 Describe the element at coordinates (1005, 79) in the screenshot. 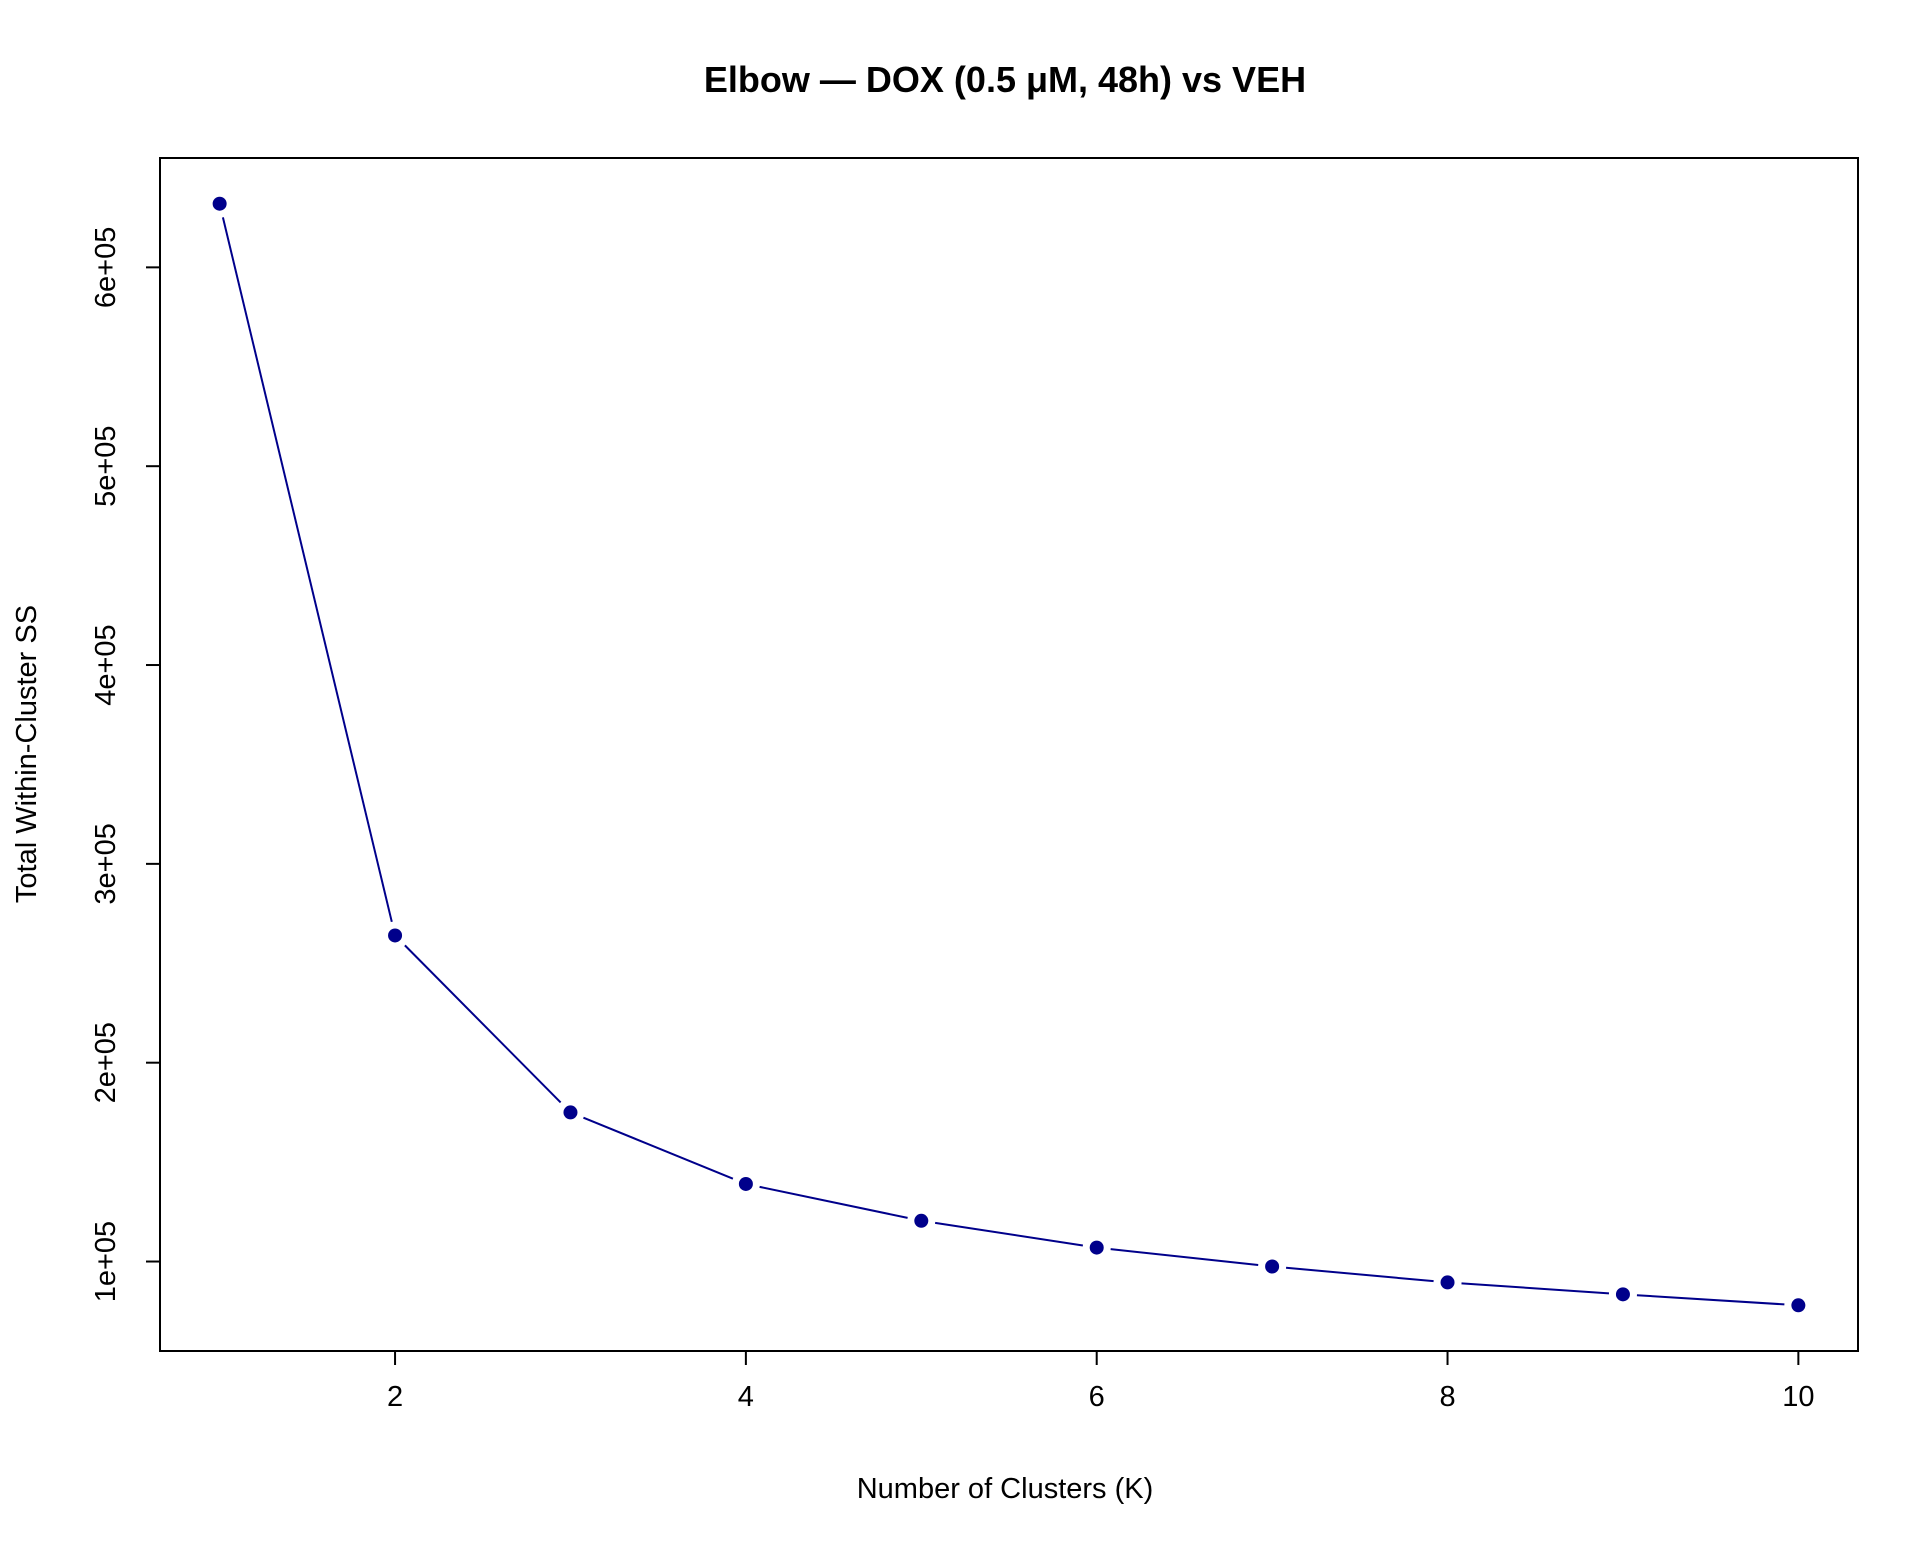

I see `chart-title: Elbow — DOX (0.5 μM, 48h) vs VEH` at that location.